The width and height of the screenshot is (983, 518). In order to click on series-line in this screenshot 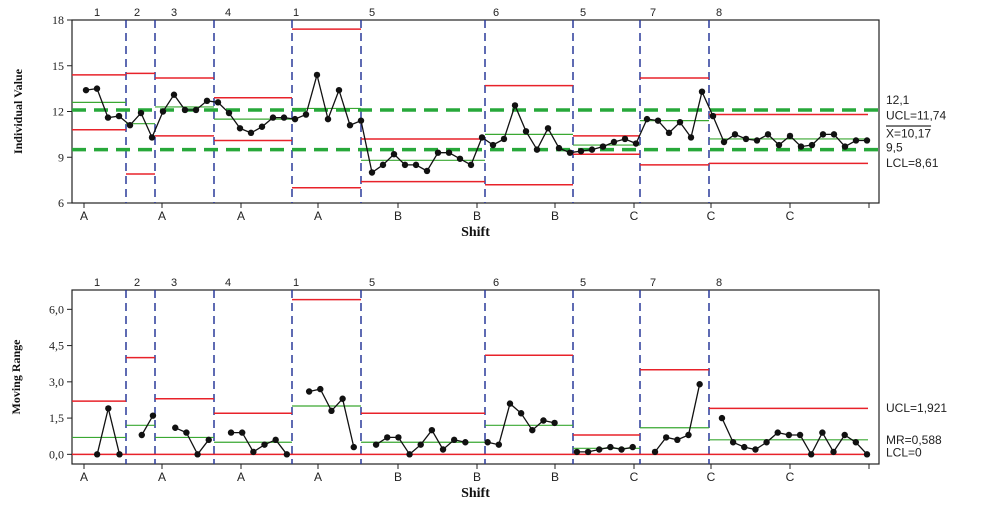, I will do `click(482, 420)`.